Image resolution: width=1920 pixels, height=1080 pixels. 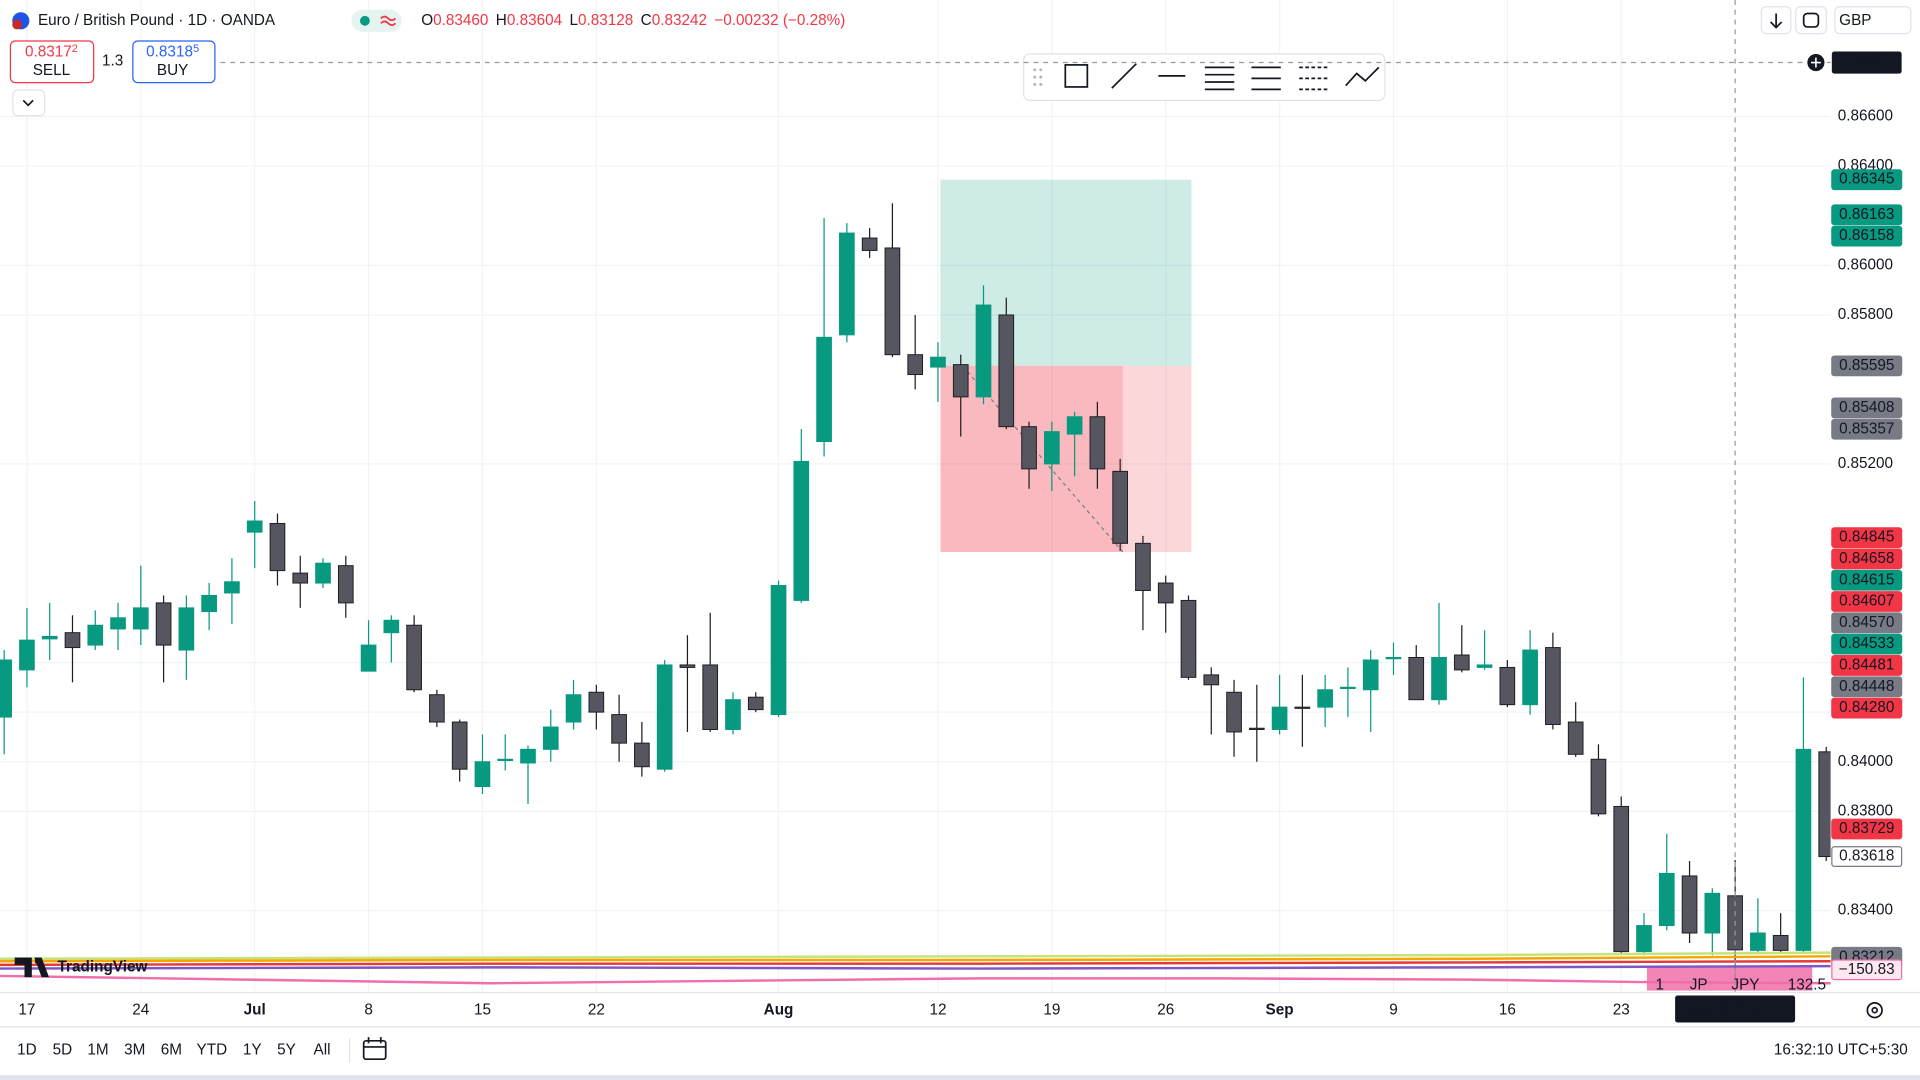 I want to click on pitchfork-tool, so click(x=1314, y=78).